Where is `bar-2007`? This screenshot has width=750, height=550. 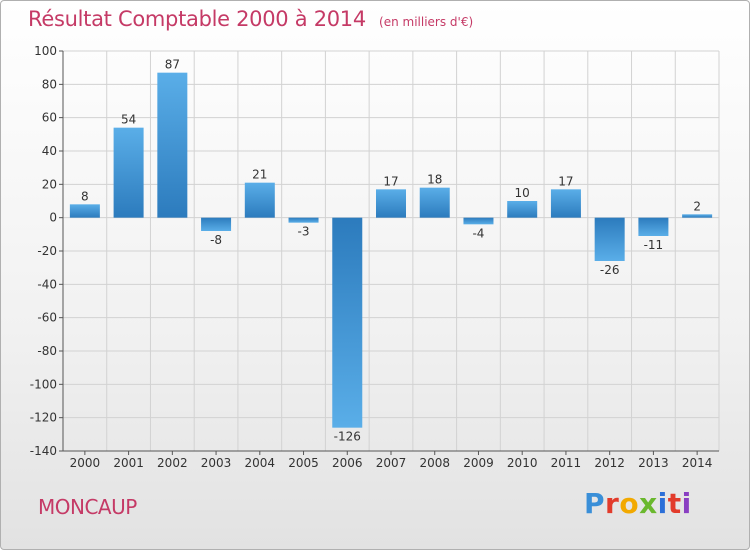
bar-2007 is located at coordinates (391, 203).